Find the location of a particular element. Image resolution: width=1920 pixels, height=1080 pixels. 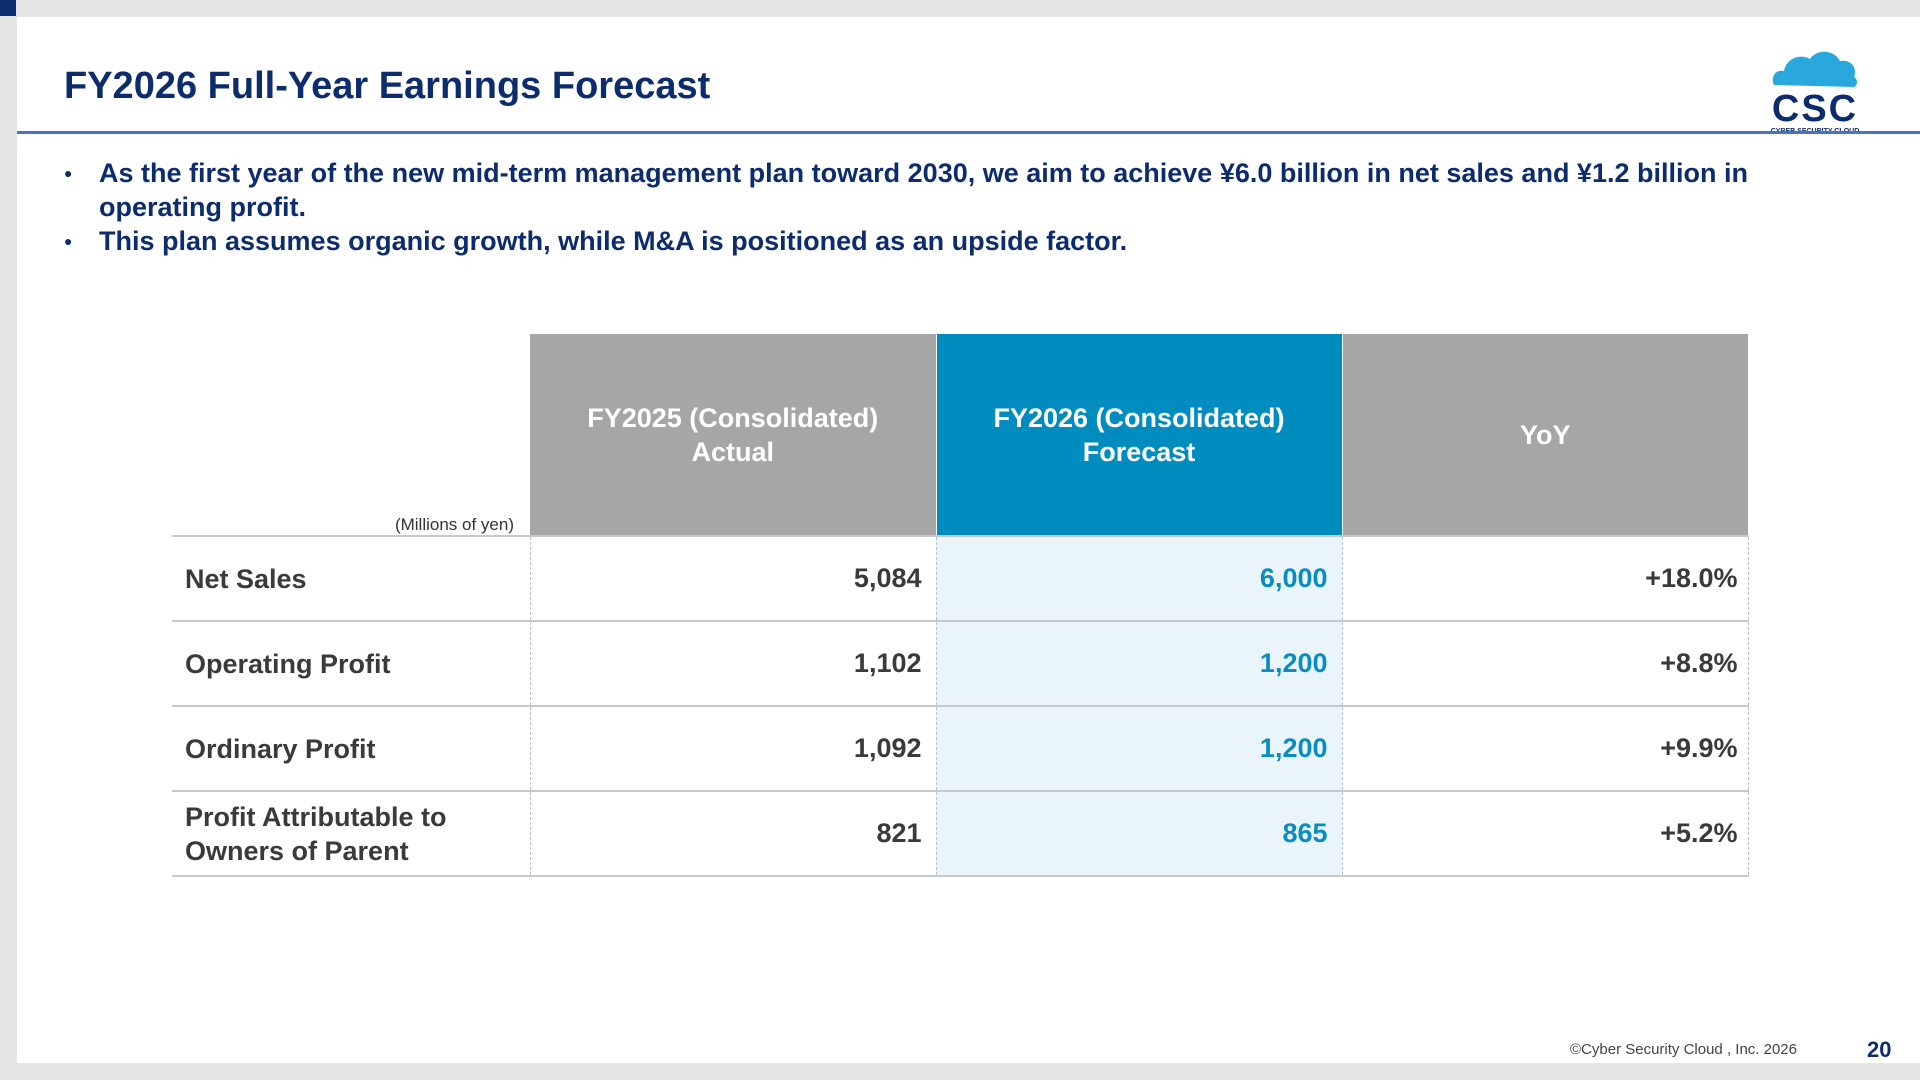

logo-text: CSC CYBER SECURITY CLOUD is located at coordinates (1815, 111).